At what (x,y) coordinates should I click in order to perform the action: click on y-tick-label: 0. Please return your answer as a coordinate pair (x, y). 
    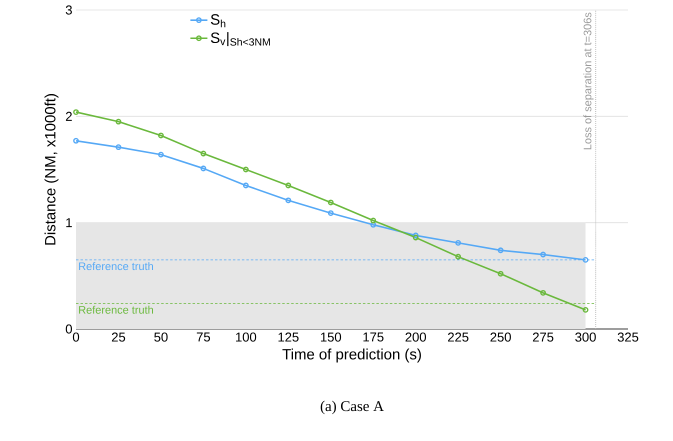
    Looking at the image, I should click on (69, 329).